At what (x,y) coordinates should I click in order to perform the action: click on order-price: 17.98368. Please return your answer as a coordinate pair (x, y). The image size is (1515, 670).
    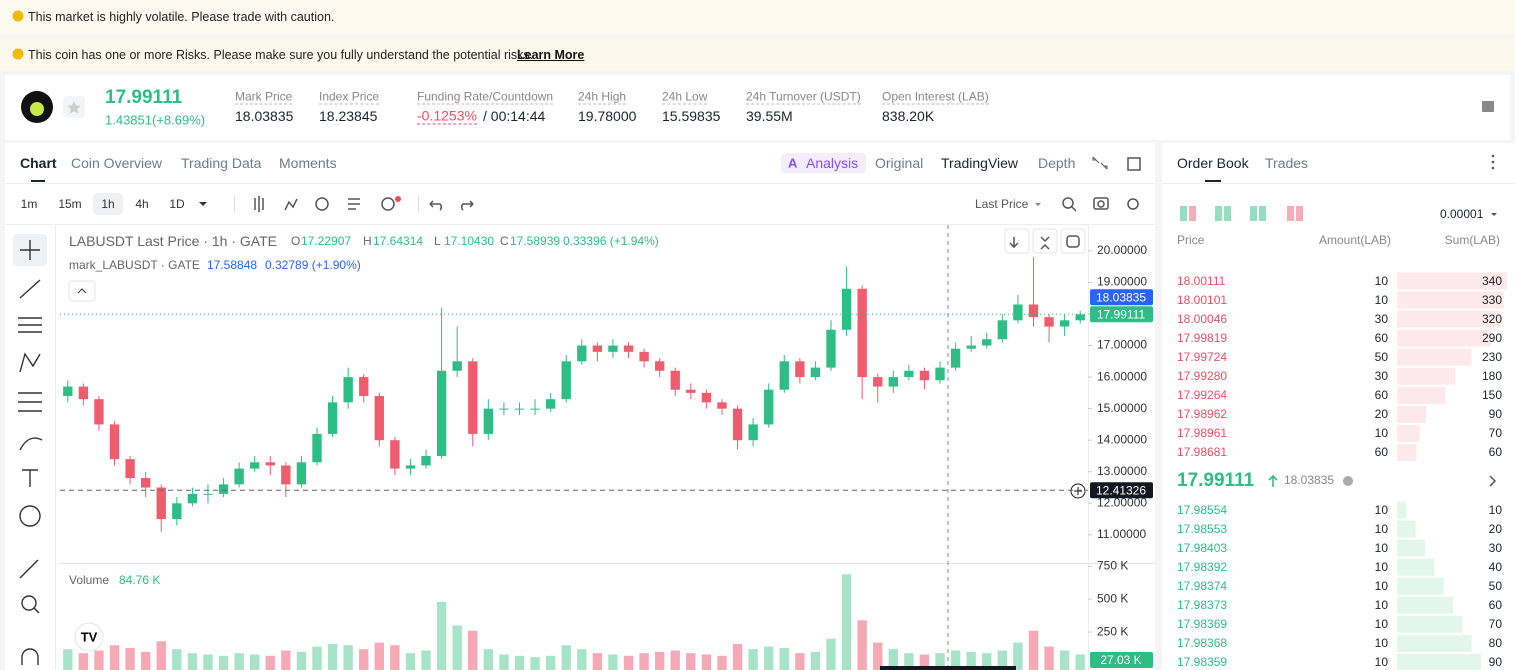
    Looking at the image, I should click on (1202, 643).